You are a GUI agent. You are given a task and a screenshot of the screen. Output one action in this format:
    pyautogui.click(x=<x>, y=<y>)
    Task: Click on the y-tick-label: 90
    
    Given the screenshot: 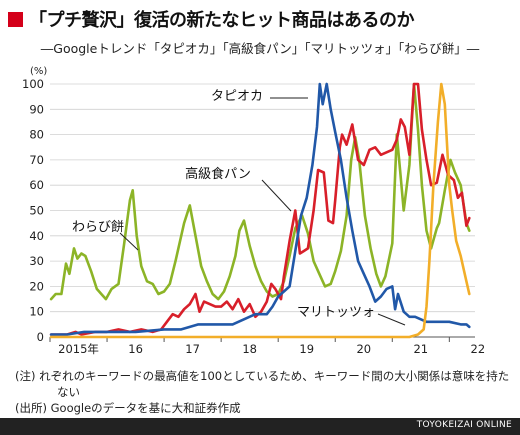 What is the action you would take?
    pyautogui.click(x=36, y=109)
    